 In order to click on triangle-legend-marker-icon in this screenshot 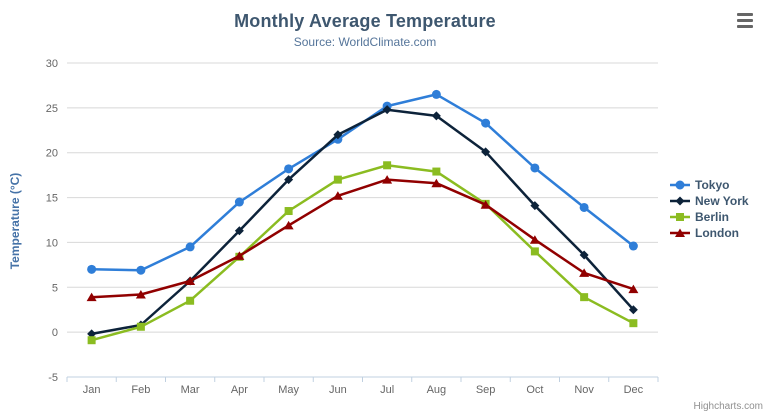, I will do `click(680, 233)`.